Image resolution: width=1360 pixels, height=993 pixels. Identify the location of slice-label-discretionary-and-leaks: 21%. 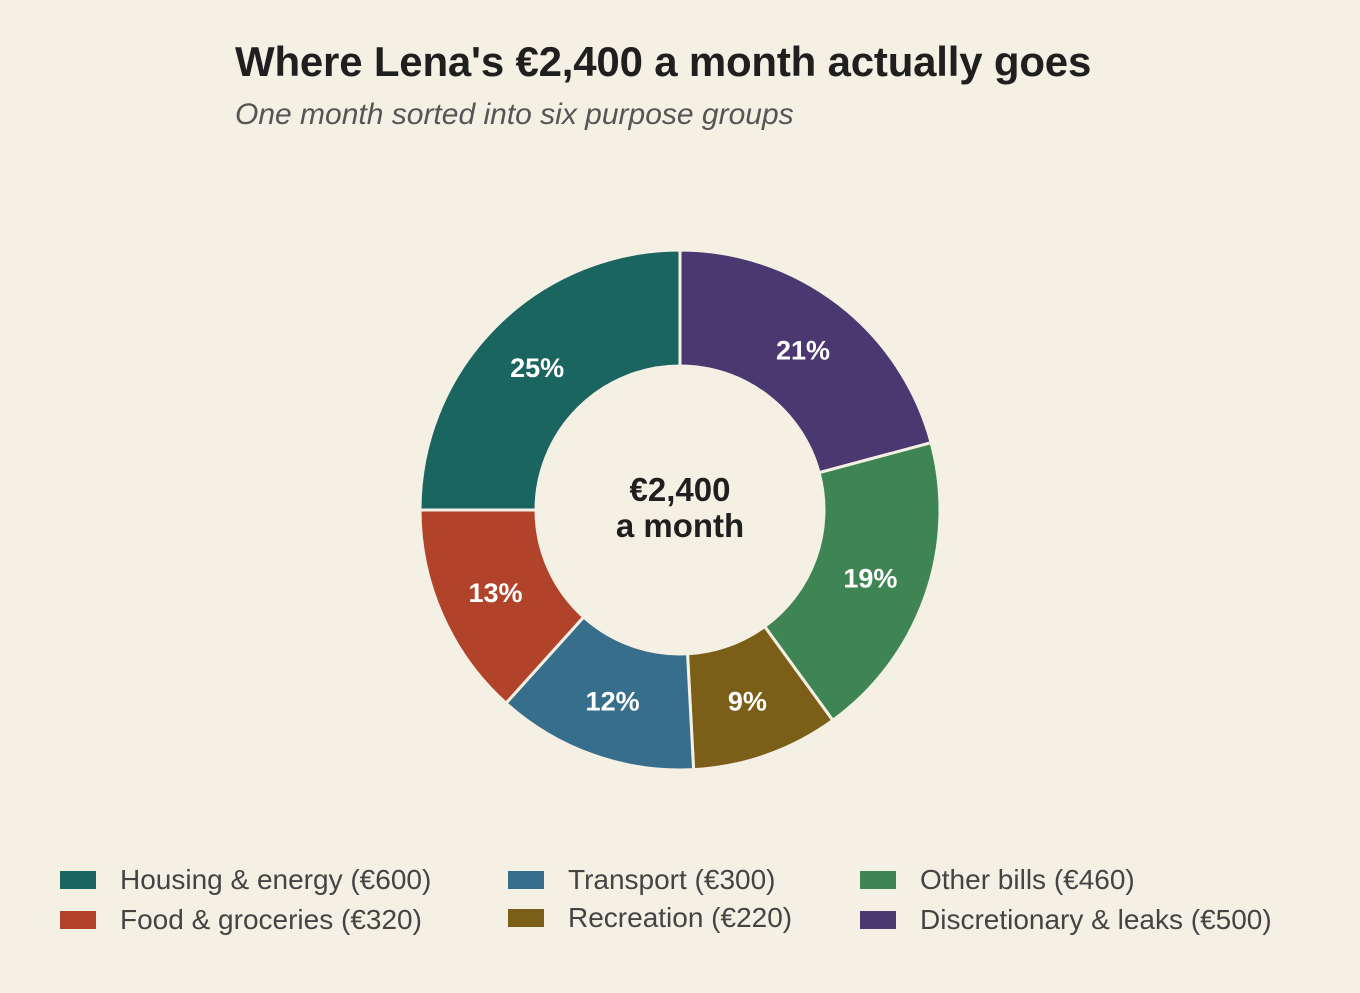
(803, 351).